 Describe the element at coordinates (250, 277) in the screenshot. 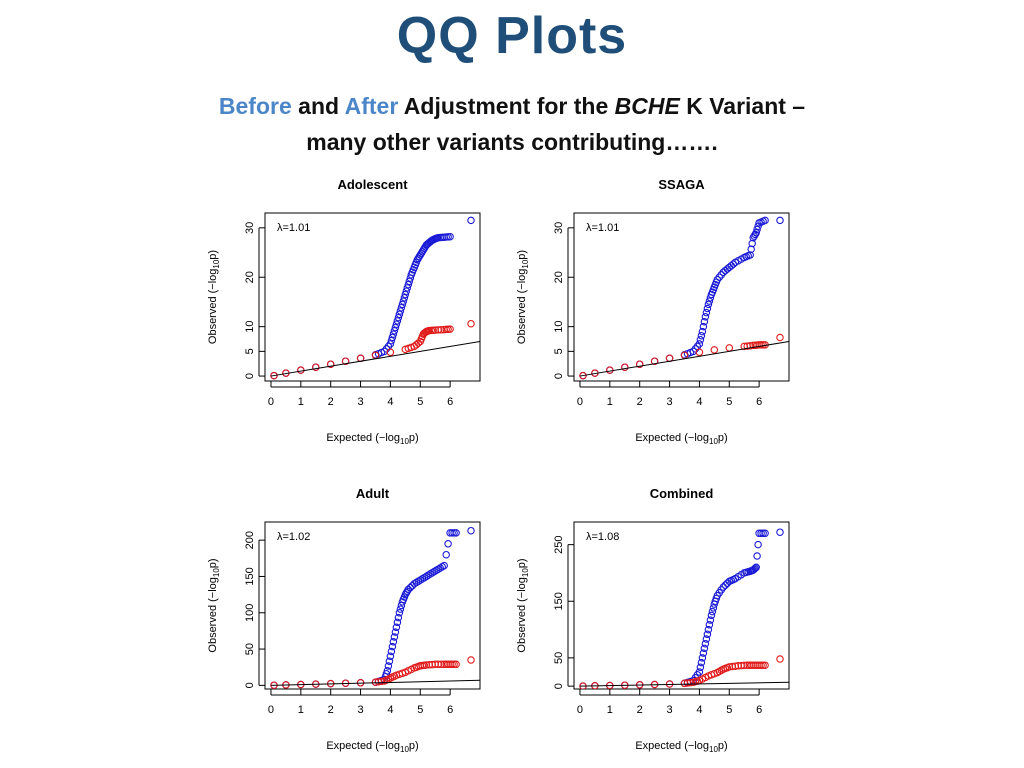

I see `y-tick-label: 20` at that location.